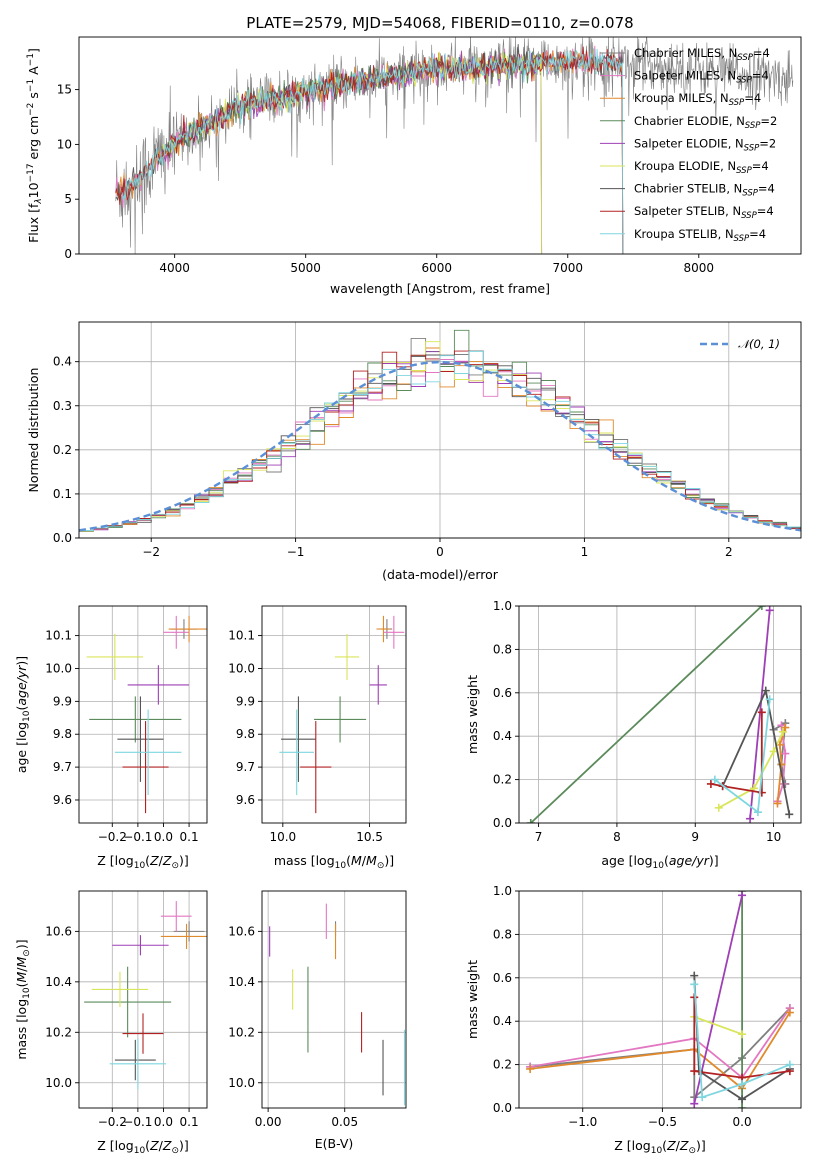  I want to click on x-tick-label: 2, so click(729, 552).